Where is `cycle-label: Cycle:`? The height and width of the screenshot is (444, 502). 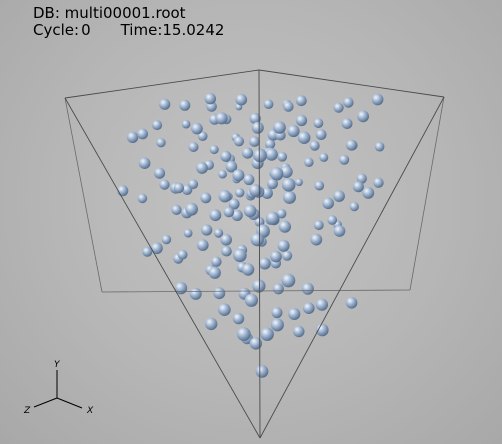
cycle-label: Cycle: is located at coordinates (56, 30).